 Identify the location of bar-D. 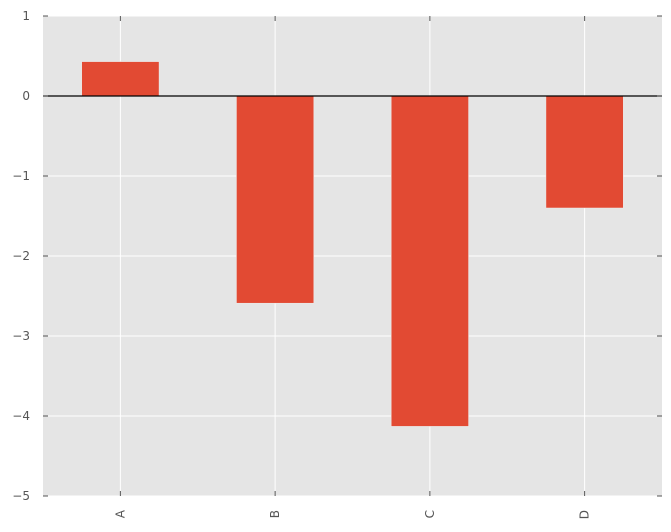
(584, 152).